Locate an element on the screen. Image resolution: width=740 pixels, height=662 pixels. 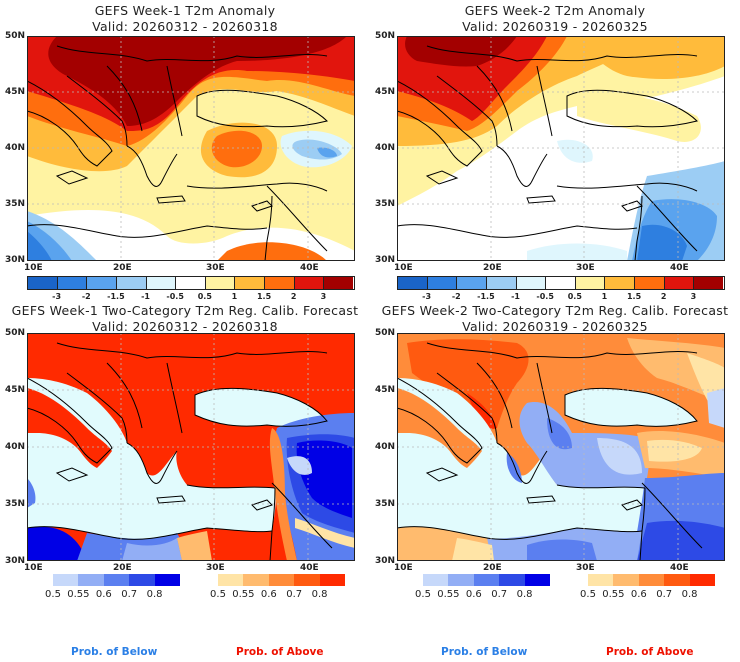
colorbar-tick-label: 3 is located at coordinates (693, 296).